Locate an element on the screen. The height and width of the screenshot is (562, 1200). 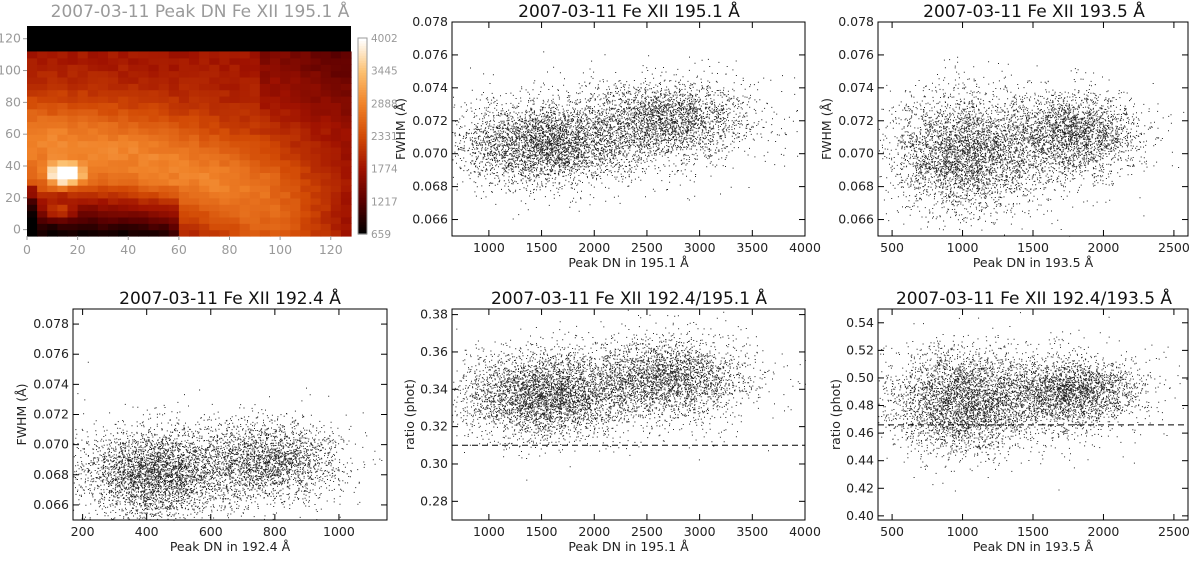
scatter-points is located at coordinates (228, 441).